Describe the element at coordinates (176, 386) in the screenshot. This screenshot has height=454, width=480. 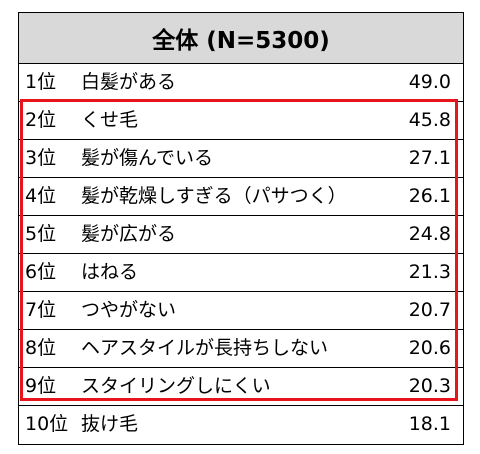
I see `item-label: スタイリングしにくい` at that location.